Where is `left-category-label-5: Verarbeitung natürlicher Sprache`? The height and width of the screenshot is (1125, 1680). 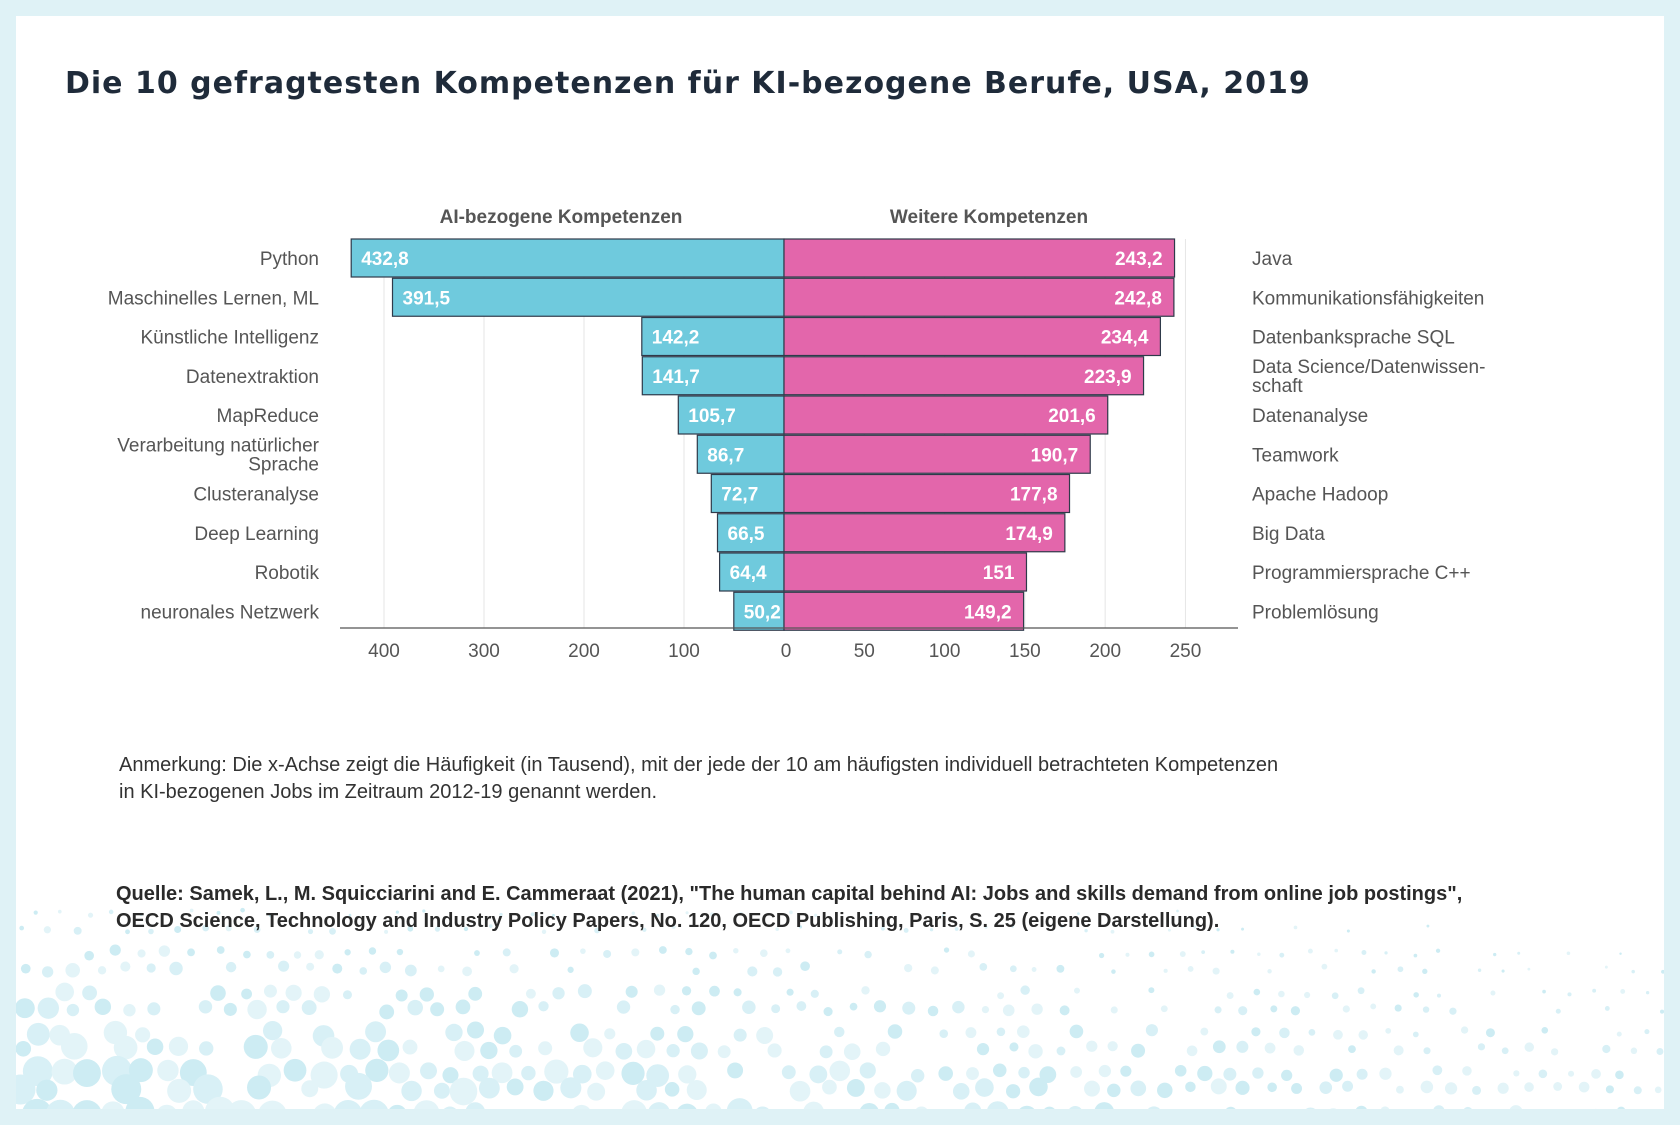 left-category-label-5: Verarbeitung natürlicher Sprache is located at coordinates (218, 455).